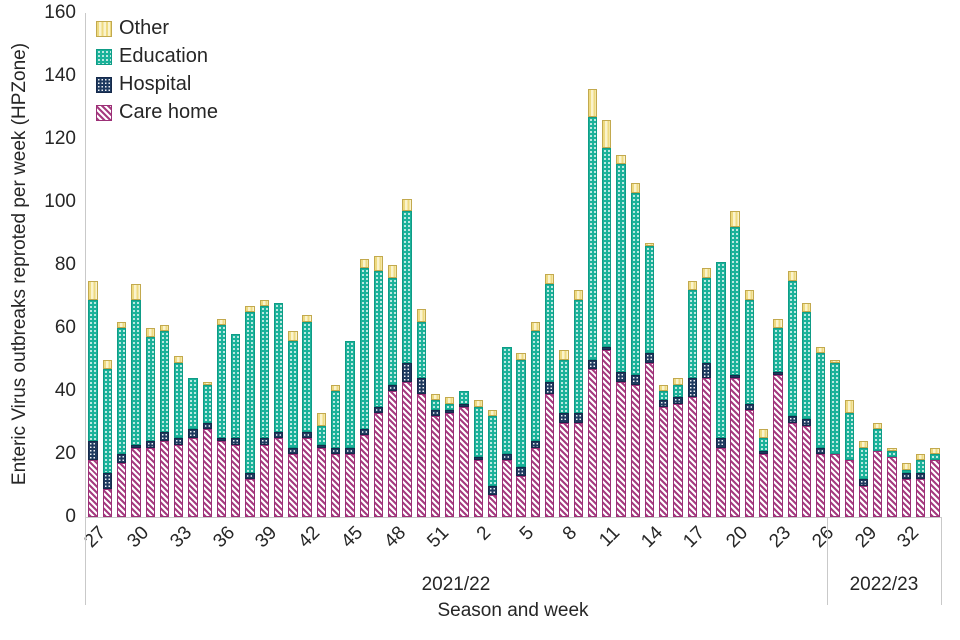  I want to click on legend-swatch-care-home, so click(104, 112).